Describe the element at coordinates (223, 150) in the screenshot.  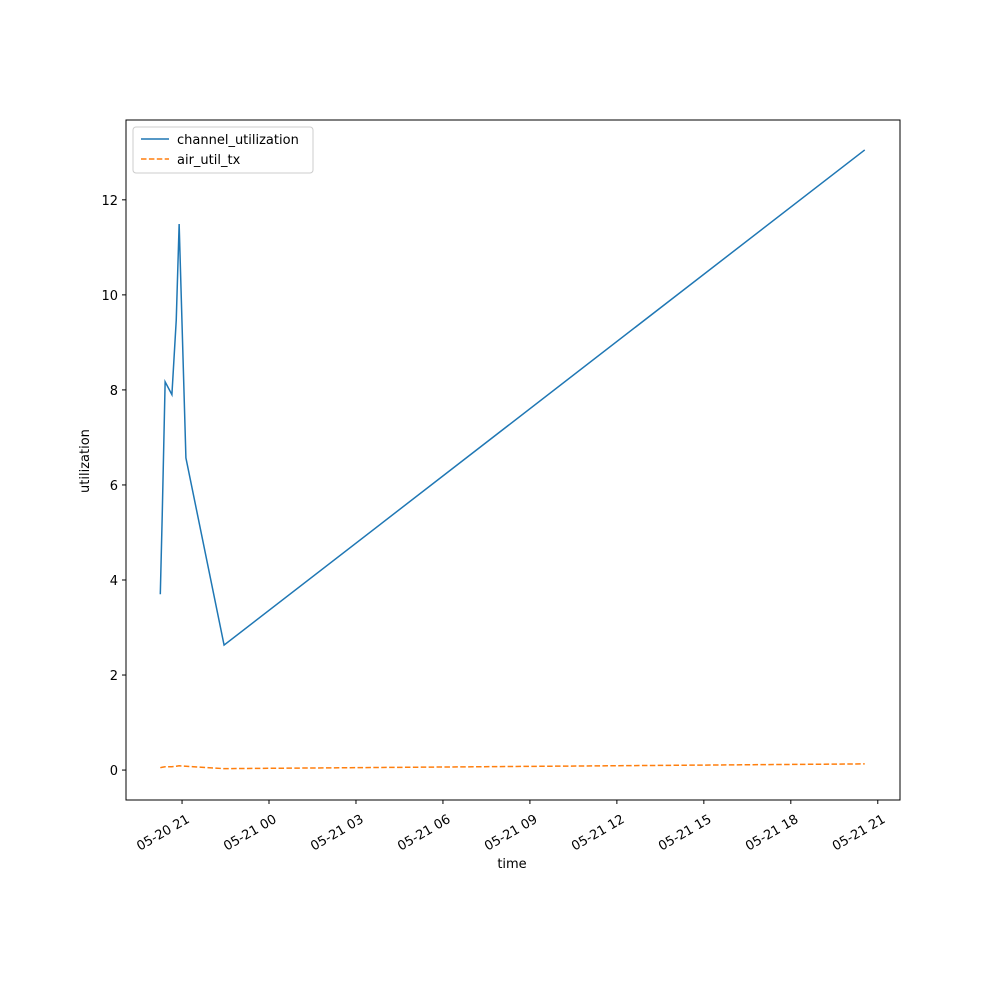
I see `legend-box` at that location.